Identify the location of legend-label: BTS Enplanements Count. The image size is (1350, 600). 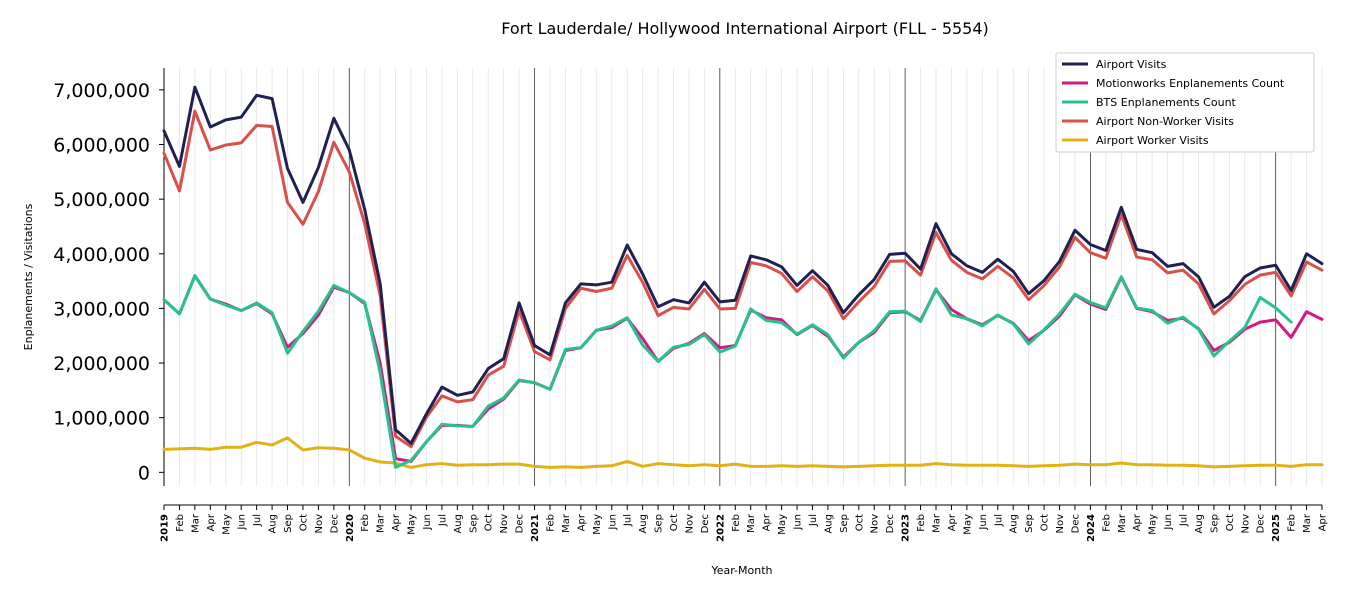
(1166, 102).